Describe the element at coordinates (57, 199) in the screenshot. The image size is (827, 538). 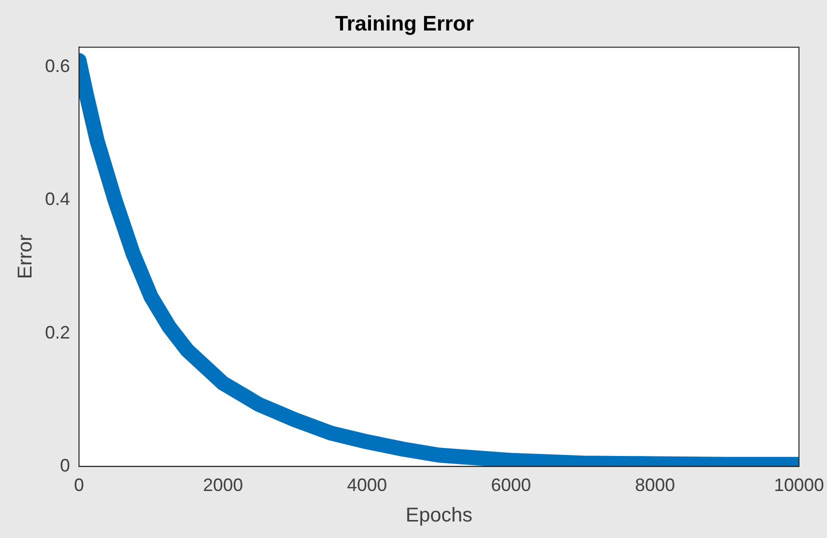
I see `y-tick-label: 0.4` at that location.